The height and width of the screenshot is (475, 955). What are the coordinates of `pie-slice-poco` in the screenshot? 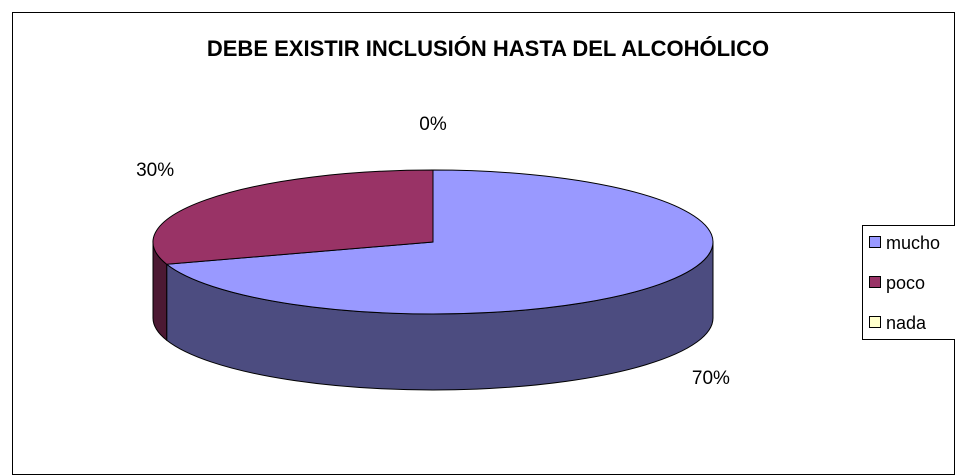 It's located at (293, 217).